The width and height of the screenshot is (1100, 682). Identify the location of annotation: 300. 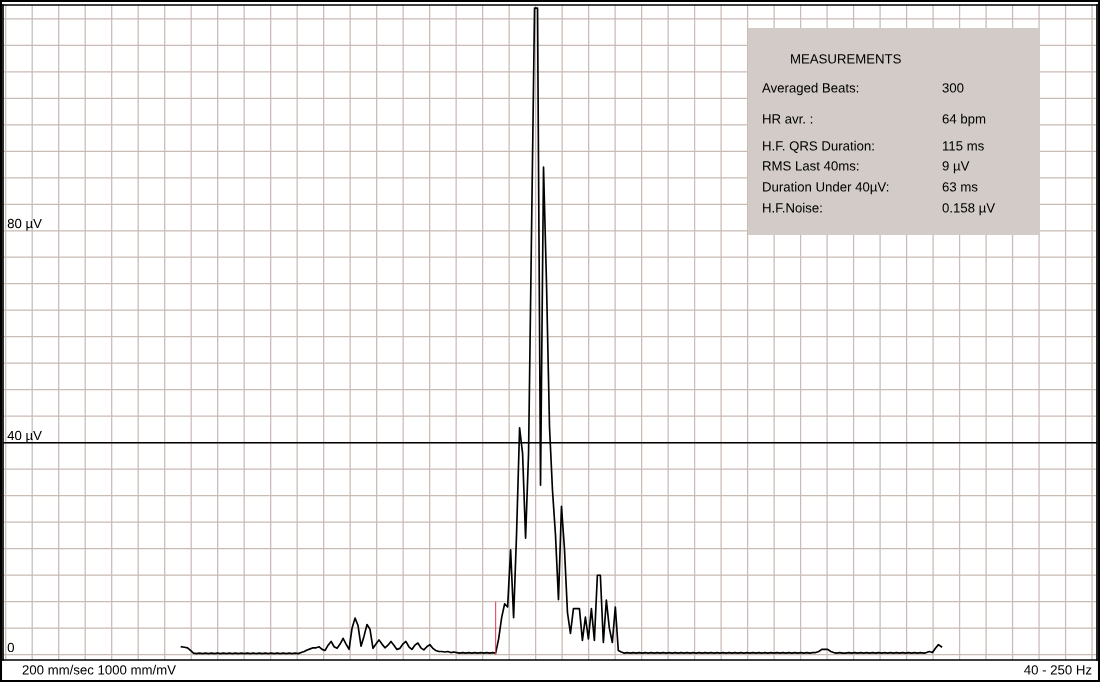
(953, 88).